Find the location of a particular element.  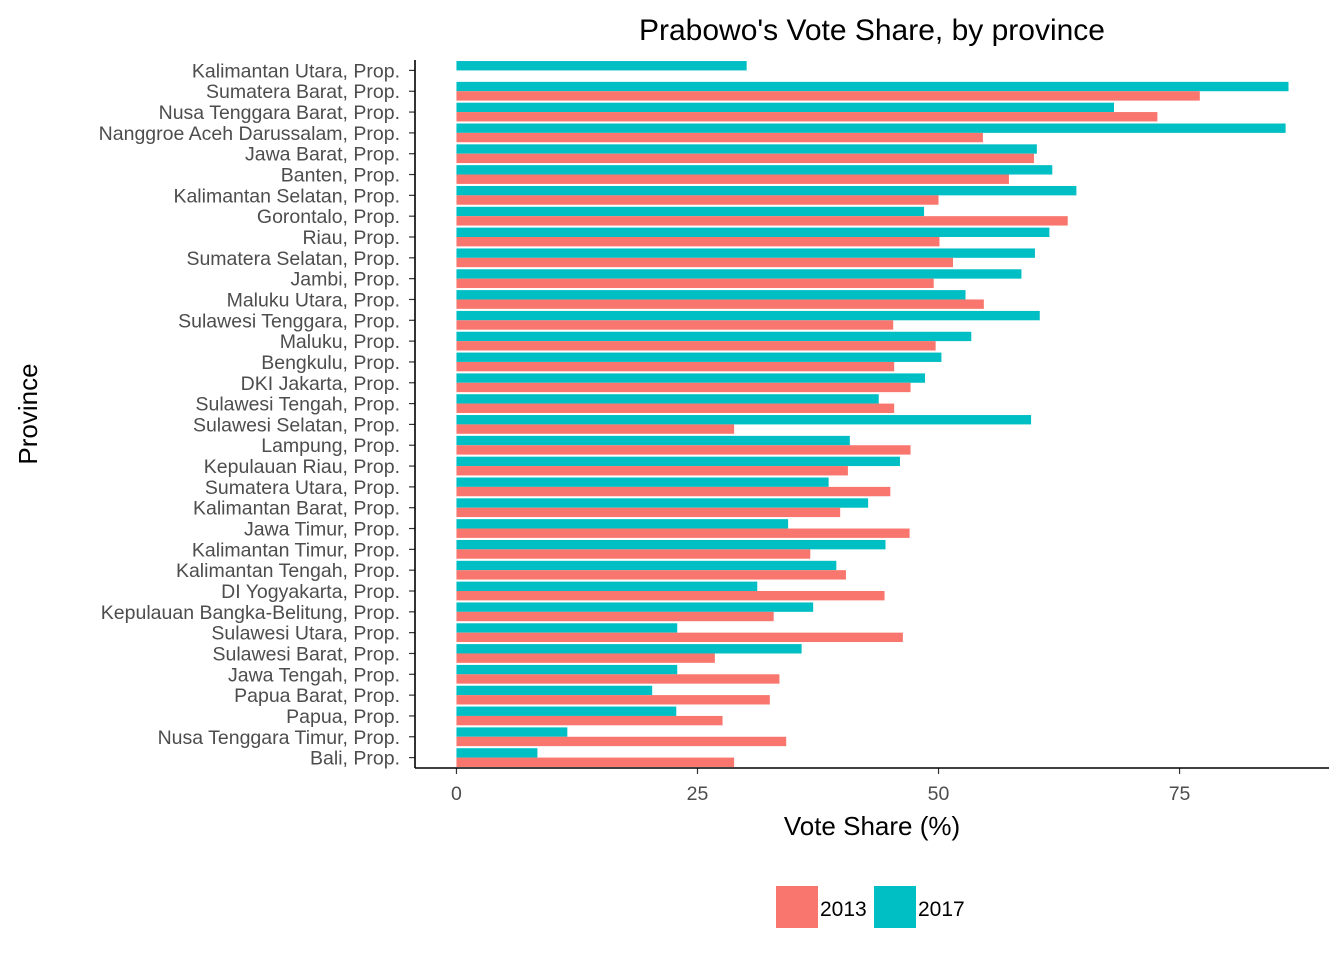

legend-label-2013: 2013 is located at coordinates (843, 909).